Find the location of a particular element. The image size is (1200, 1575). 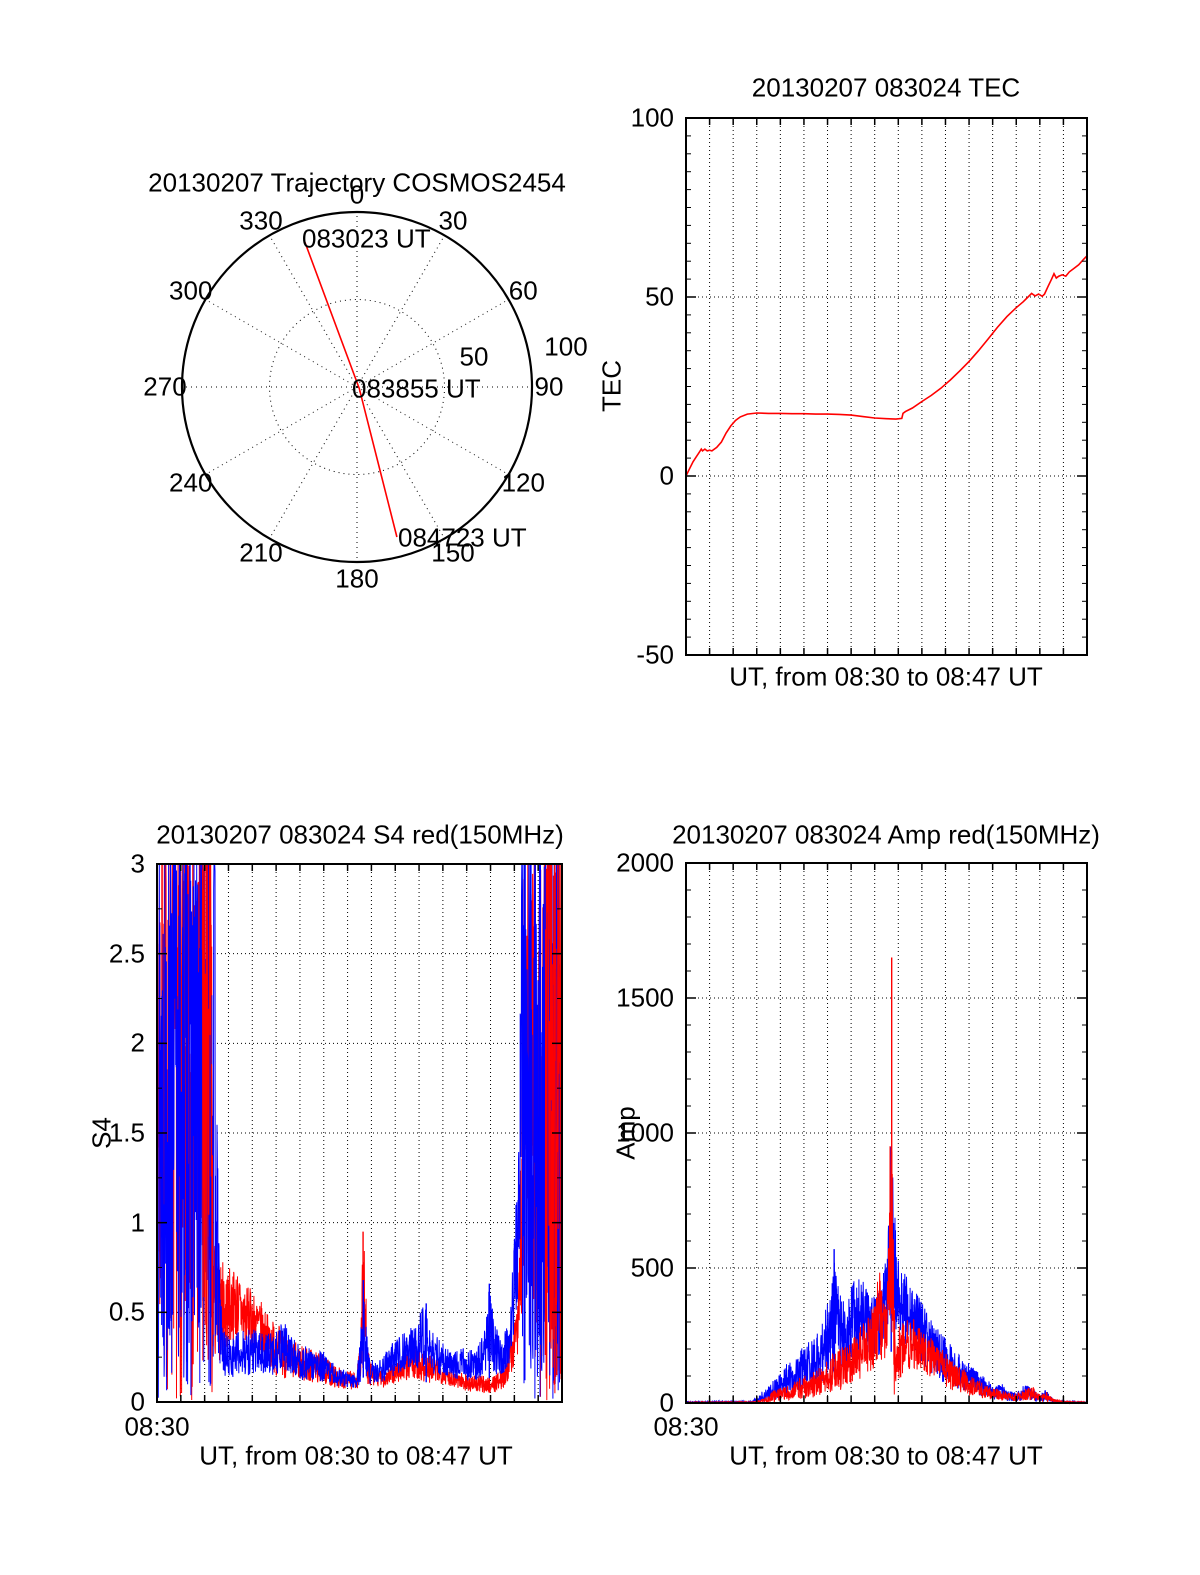

y-tick-label: 1000 is located at coordinates (645, 1132).